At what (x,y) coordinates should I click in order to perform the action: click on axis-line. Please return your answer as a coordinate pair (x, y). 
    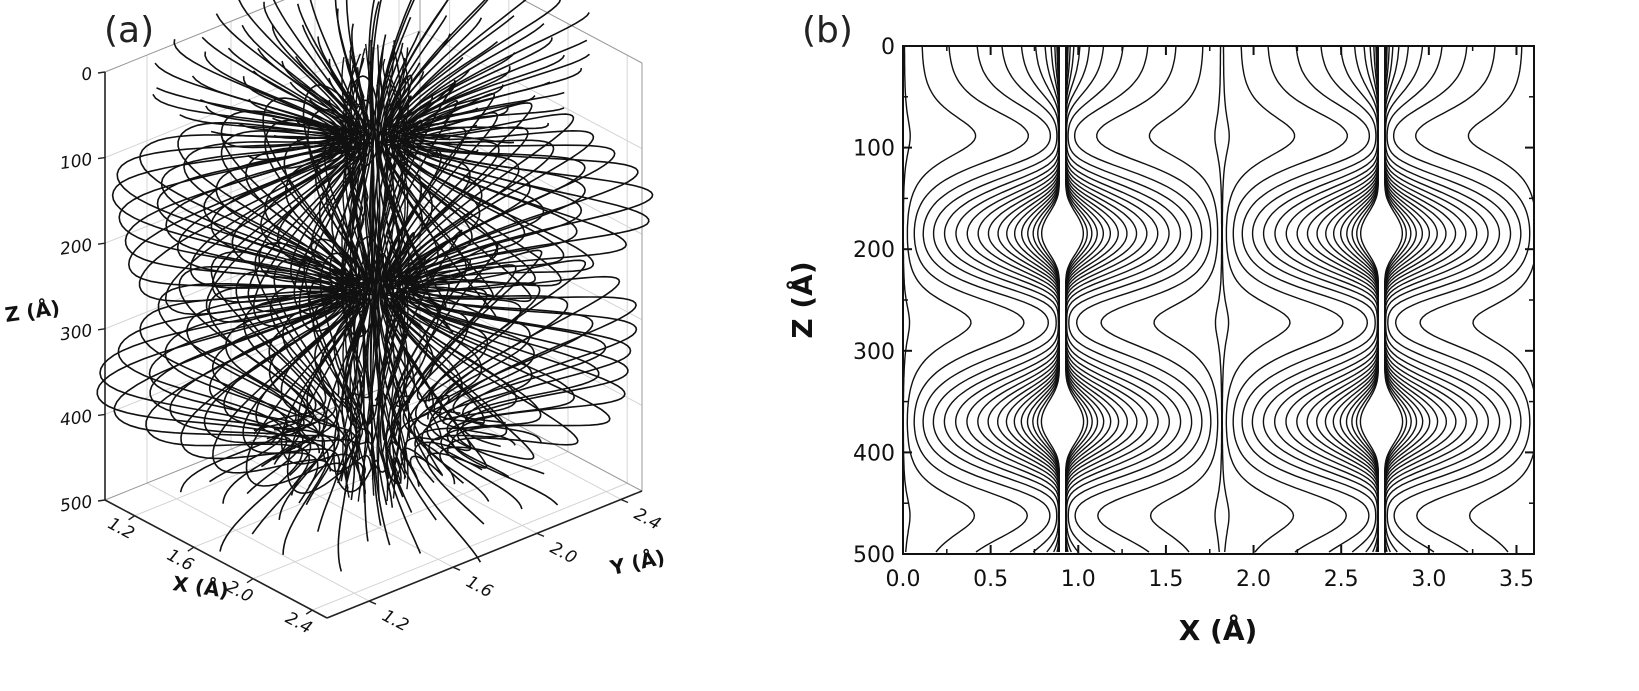
    Looking at the image, I should click on (216, 559).